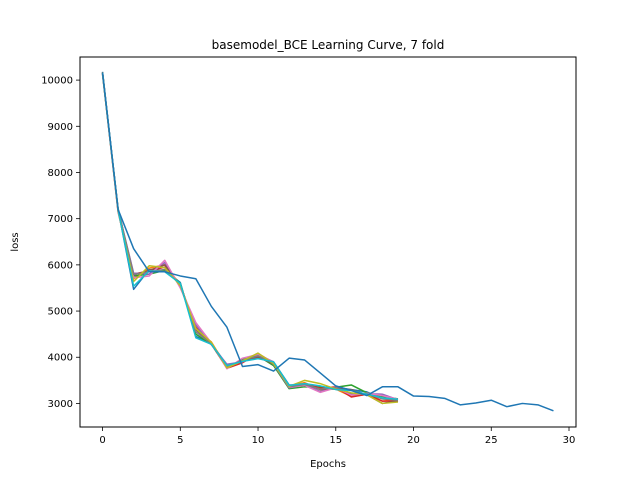 This screenshot has width=640, height=485. What do you see at coordinates (60, 173) in the screenshot?
I see `y-tick-label: 8000` at bounding box center [60, 173].